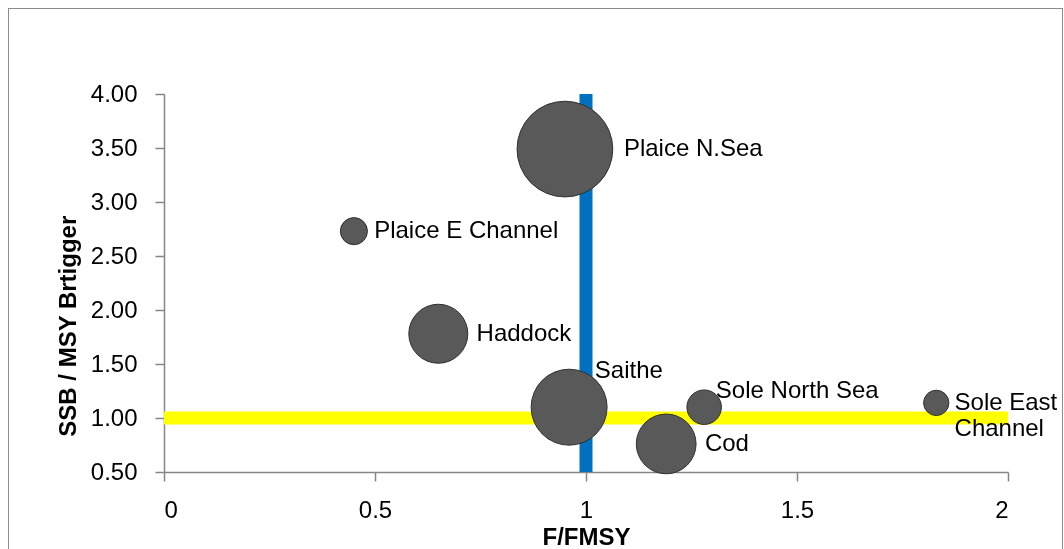 The width and height of the screenshot is (1064, 549). What do you see at coordinates (797, 389) in the screenshot?
I see `series-label: Sole North Sea` at bounding box center [797, 389].